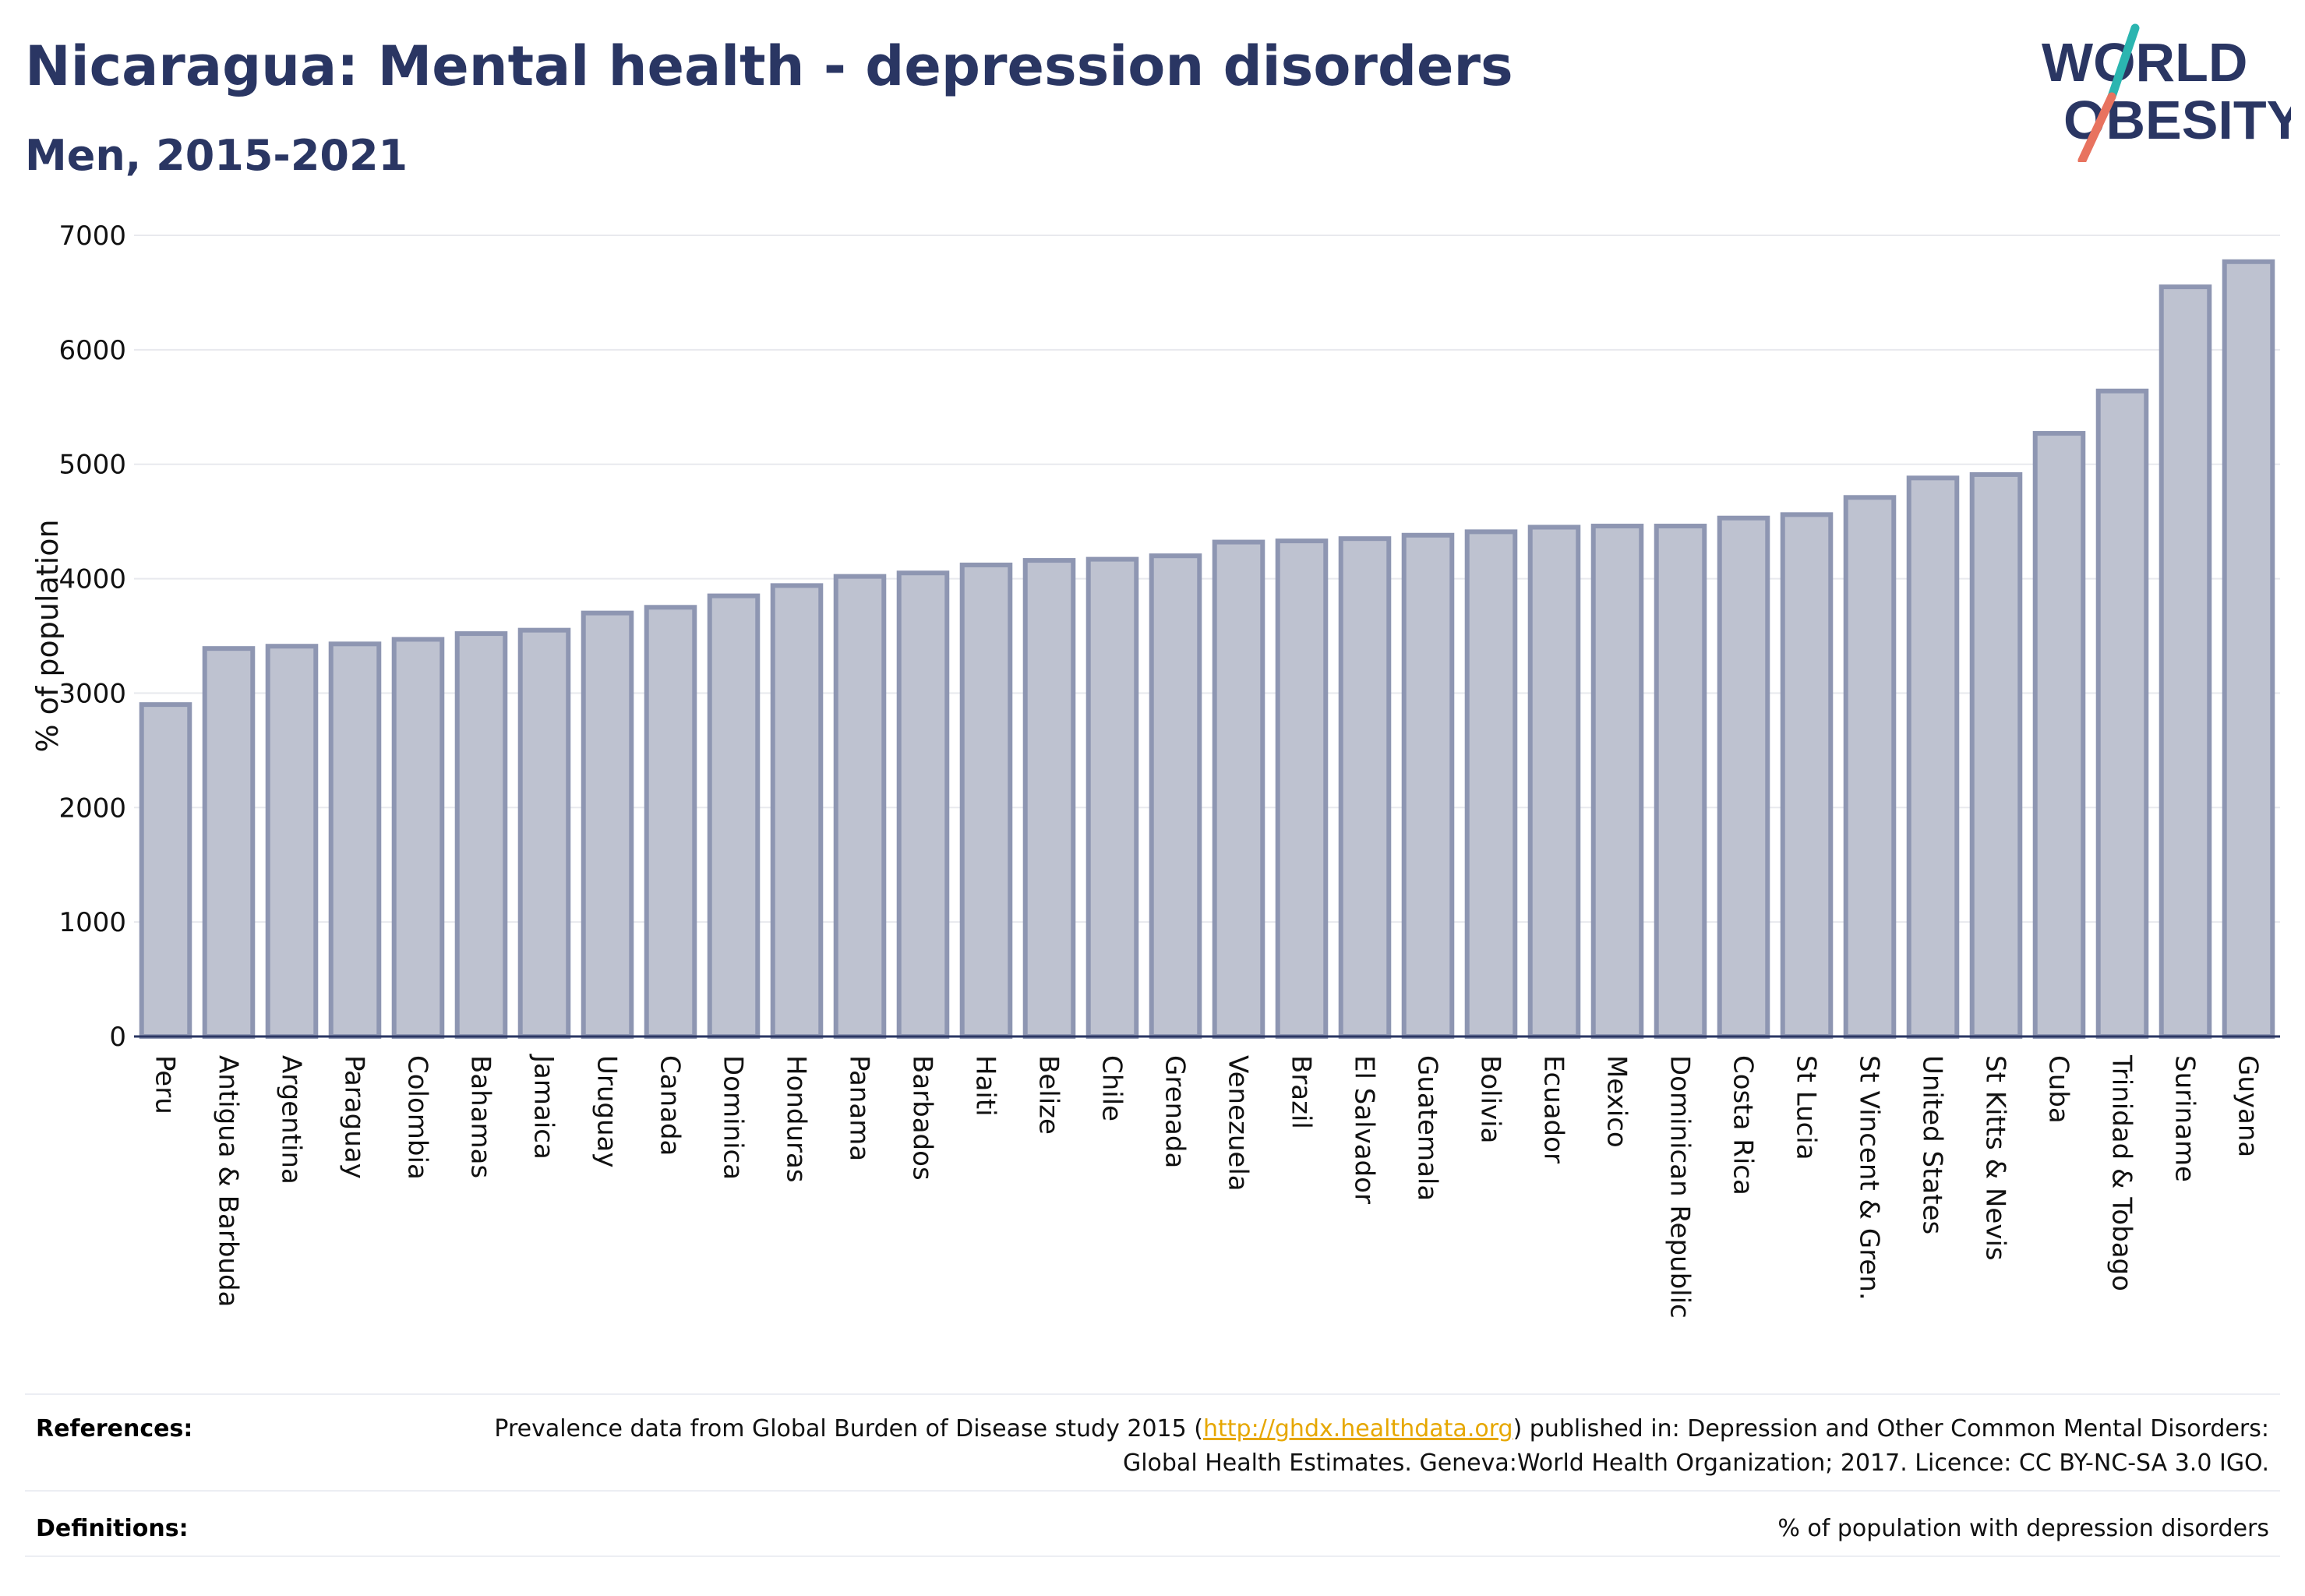 The height and width of the screenshot is (1596, 2305). I want to click on x-tick-label: Panama, so click(860, 1108).